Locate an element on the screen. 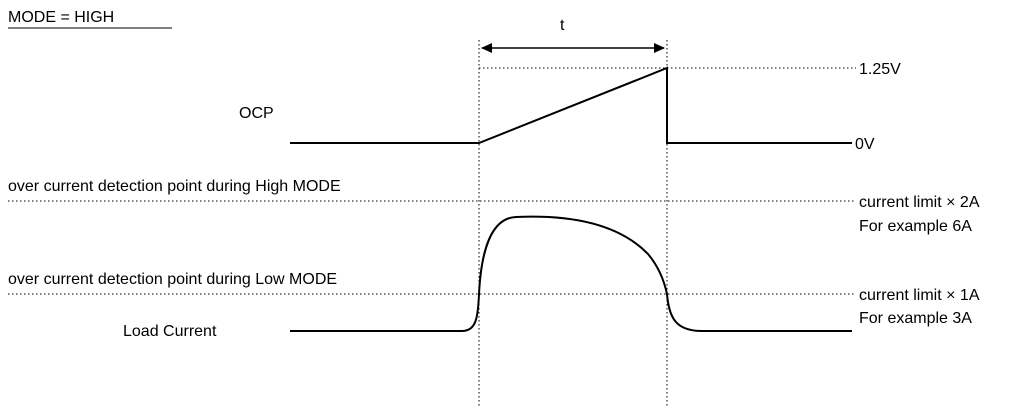 This screenshot has height=408, width=1026. interval-arrow-right-head is located at coordinates (659, 48).